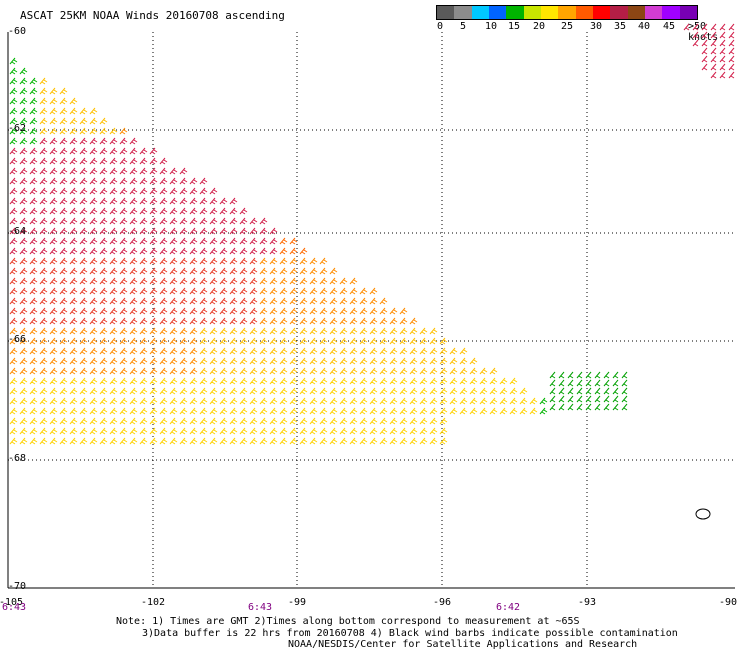  I want to click on lat-label-60: -60, so click(17, 31).